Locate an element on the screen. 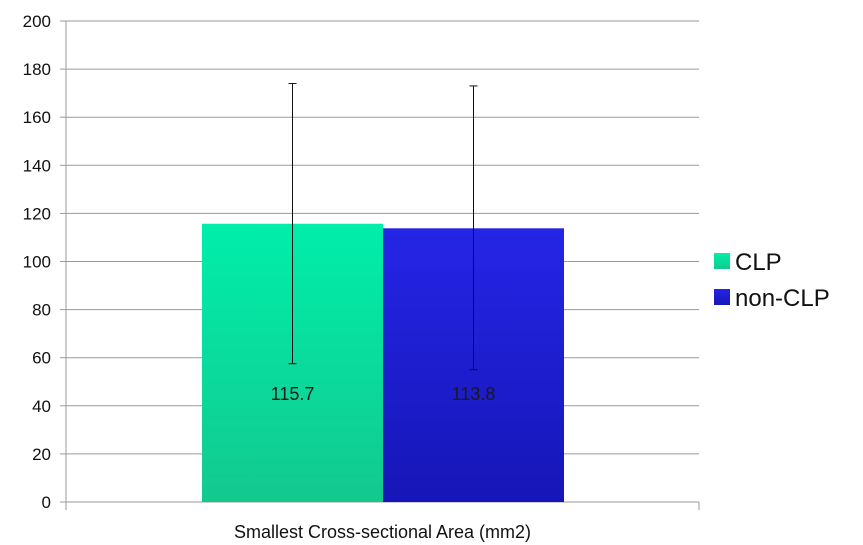  y-tick-label: 0 is located at coordinates (46, 502).